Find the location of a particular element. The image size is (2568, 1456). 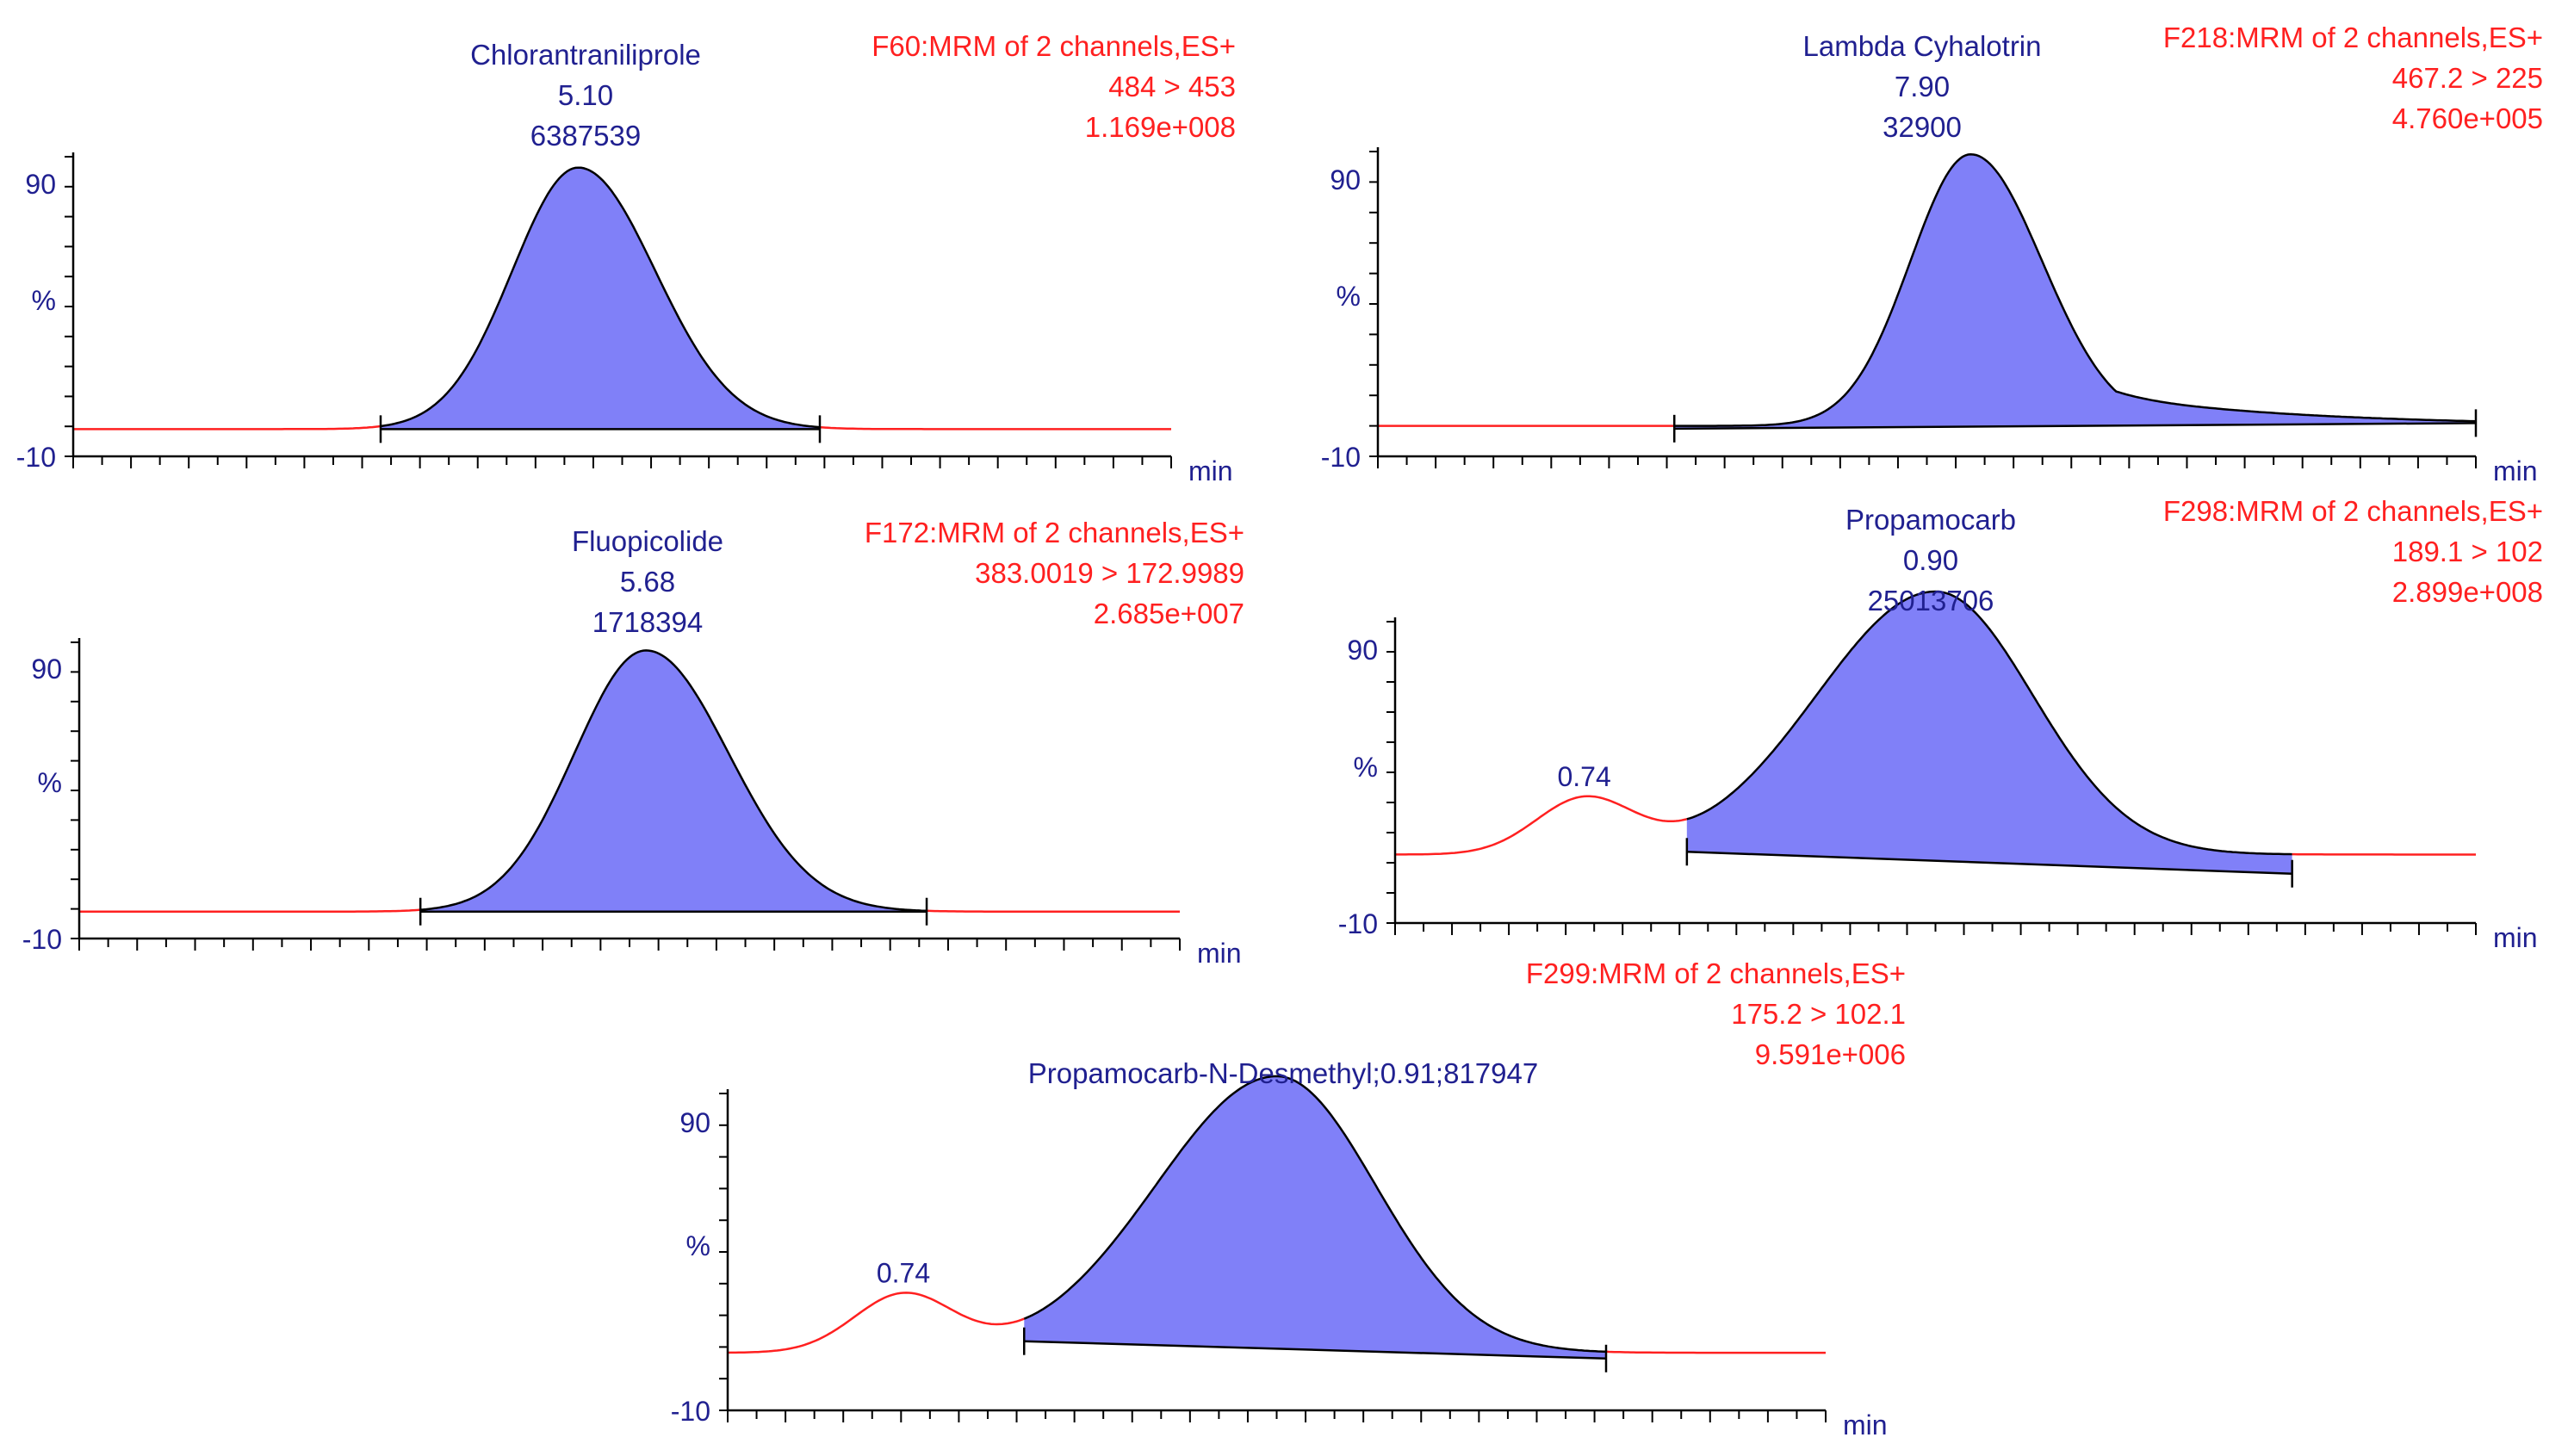

intensity-value: 1.169e+008 is located at coordinates (1160, 127).